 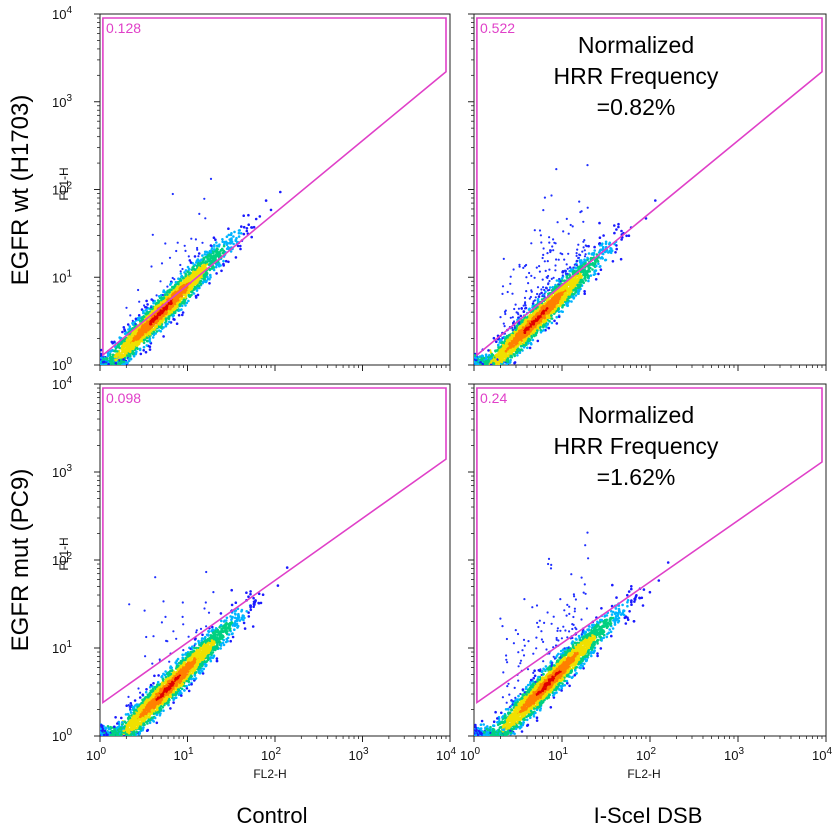 What do you see at coordinates (62, 364) in the screenshot?
I see `y-tick-label: 100` at bounding box center [62, 364].